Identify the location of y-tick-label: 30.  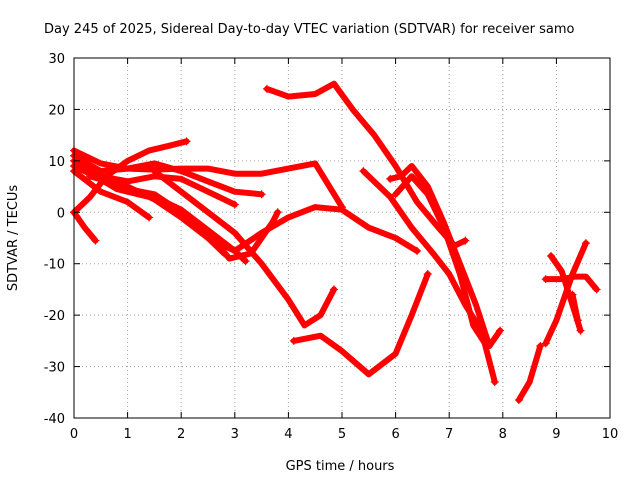
(56, 59).